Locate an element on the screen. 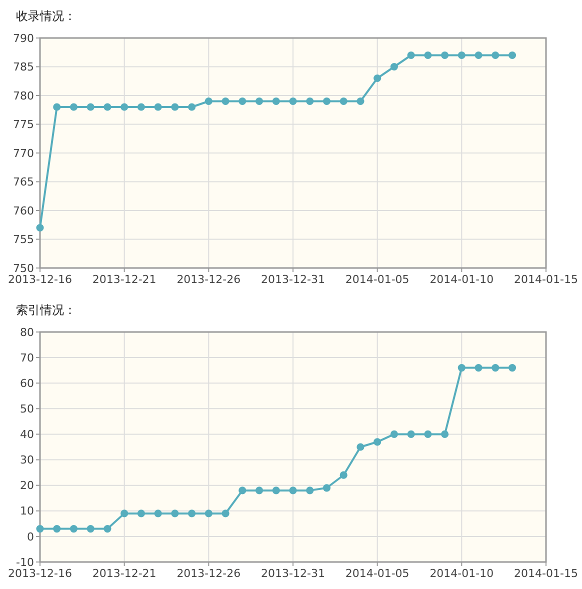 The width and height of the screenshot is (582, 589). y-tick-label: 0 is located at coordinates (30, 537).